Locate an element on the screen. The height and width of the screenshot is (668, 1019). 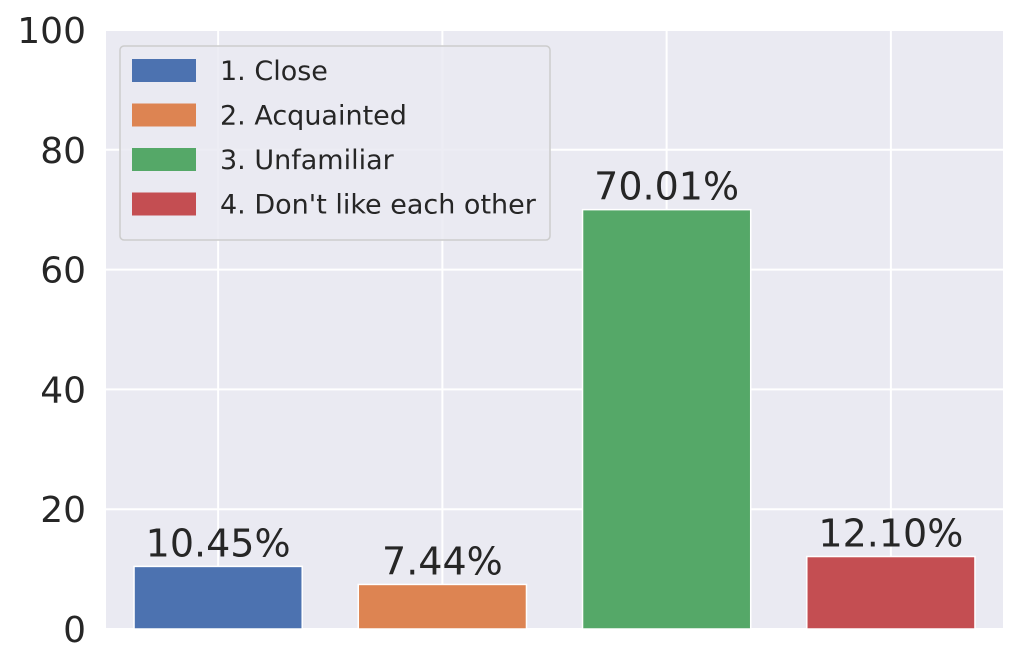
data-label-3: 70.01% is located at coordinates (666, 187).